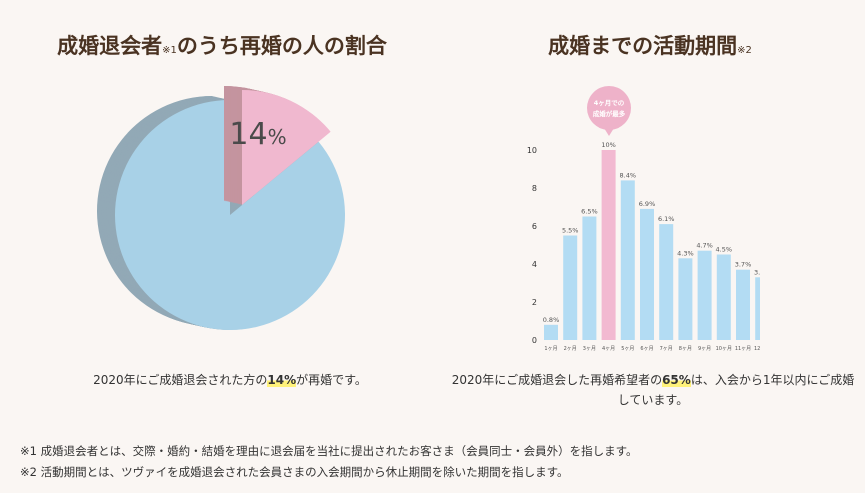  Describe the element at coordinates (570, 349) in the screenshot. I see `x-tick-label: 2ヶ月` at that location.